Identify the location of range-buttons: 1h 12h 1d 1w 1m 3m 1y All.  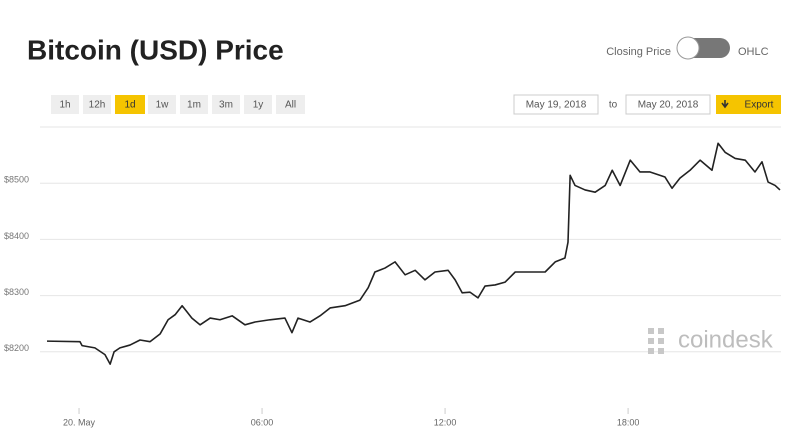
(178, 104).